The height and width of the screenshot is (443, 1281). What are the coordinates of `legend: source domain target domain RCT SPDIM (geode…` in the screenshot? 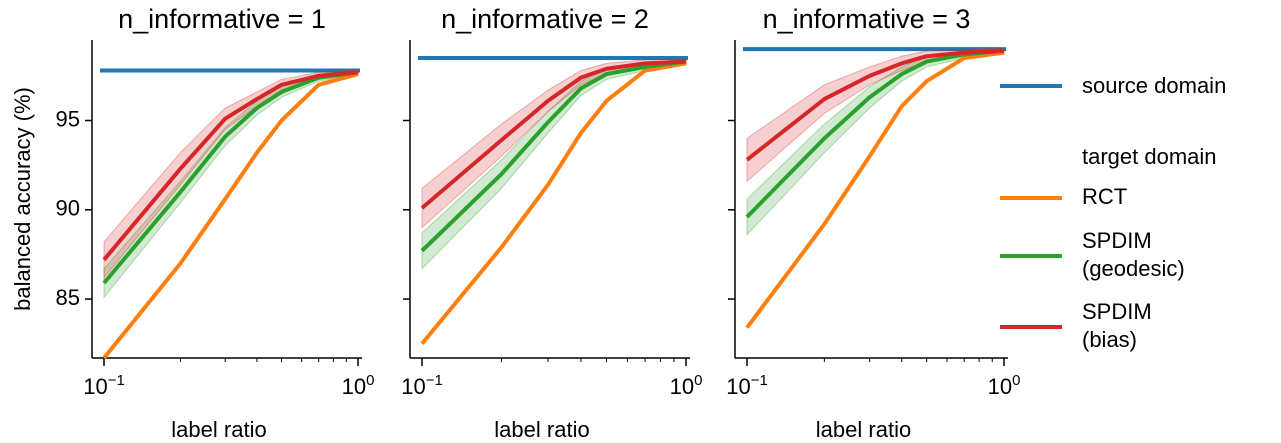 It's located at (1113, 212).